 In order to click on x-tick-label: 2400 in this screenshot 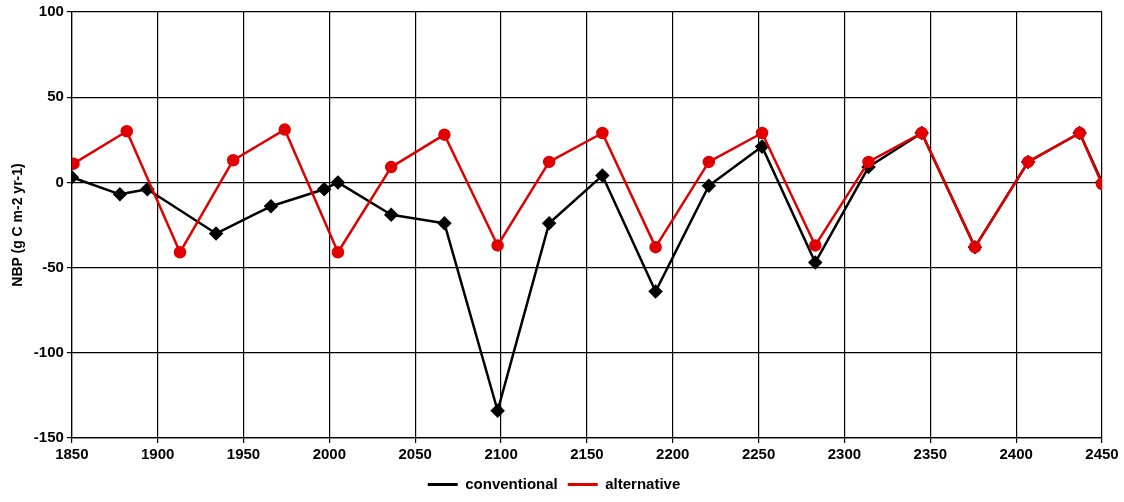, I will do `click(1016, 454)`.